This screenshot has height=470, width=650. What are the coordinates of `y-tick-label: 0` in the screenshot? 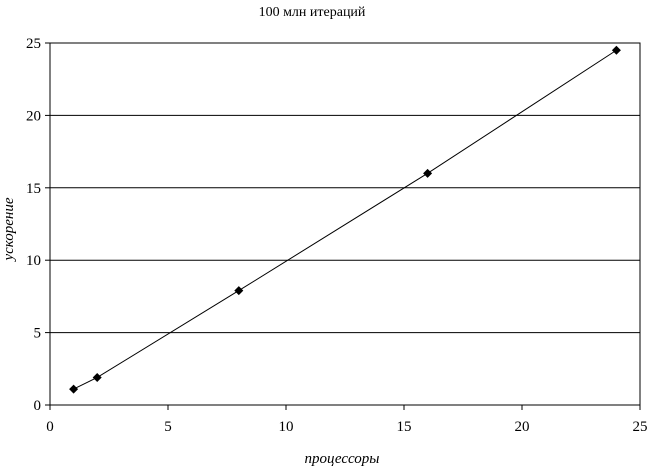 It's located at (38, 406).